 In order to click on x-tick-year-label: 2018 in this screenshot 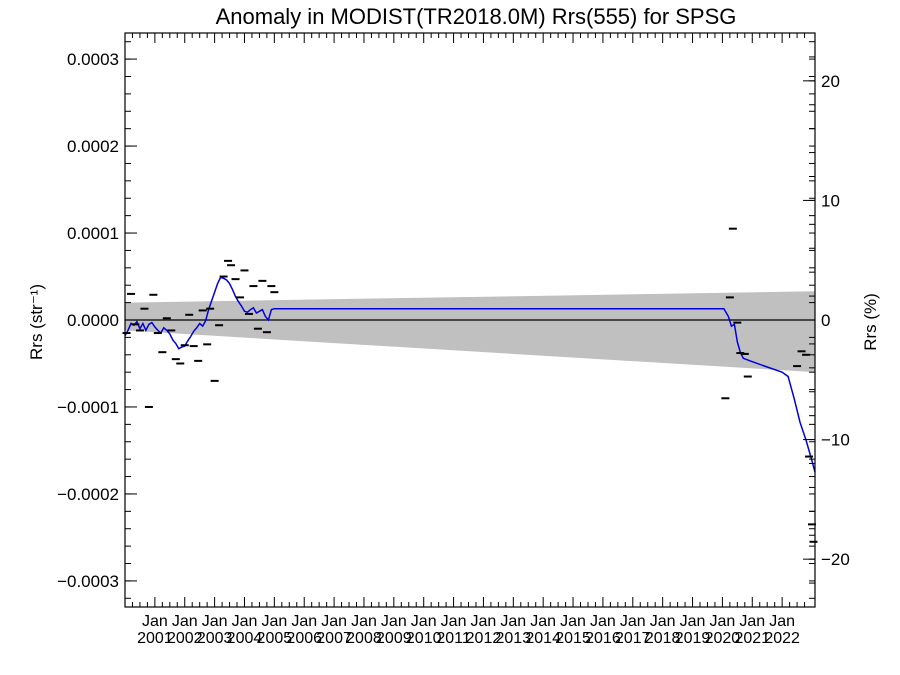, I will do `click(663, 638)`.